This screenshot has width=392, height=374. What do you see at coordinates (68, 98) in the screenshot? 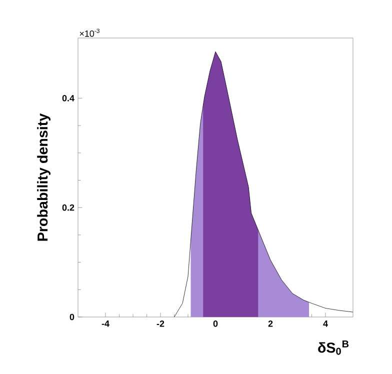
I see `y-tick-label: 0.4` at bounding box center [68, 98].